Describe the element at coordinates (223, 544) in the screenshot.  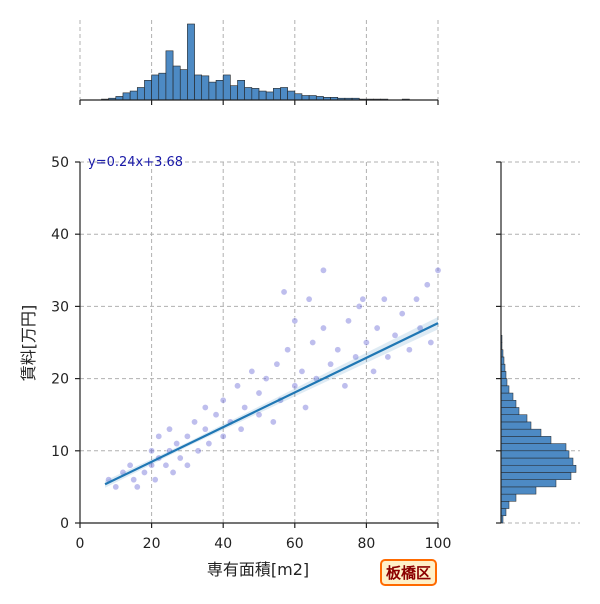
I see `x-tick-label: 40` at that location.